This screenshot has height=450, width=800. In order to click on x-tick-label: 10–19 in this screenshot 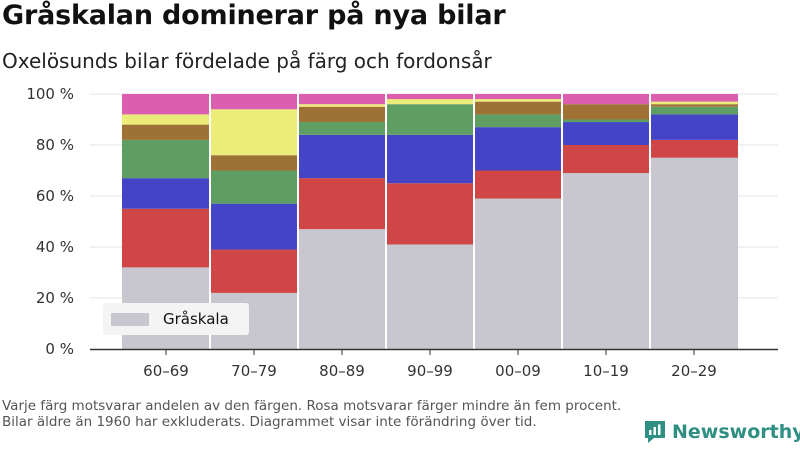, I will do `click(606, 371)`.